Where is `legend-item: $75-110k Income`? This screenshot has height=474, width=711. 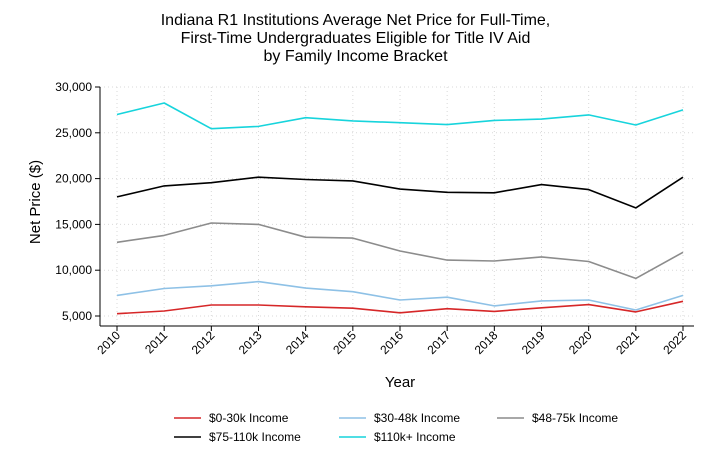 legend-item: $75-110k Income is located at coordinates (237, 437).